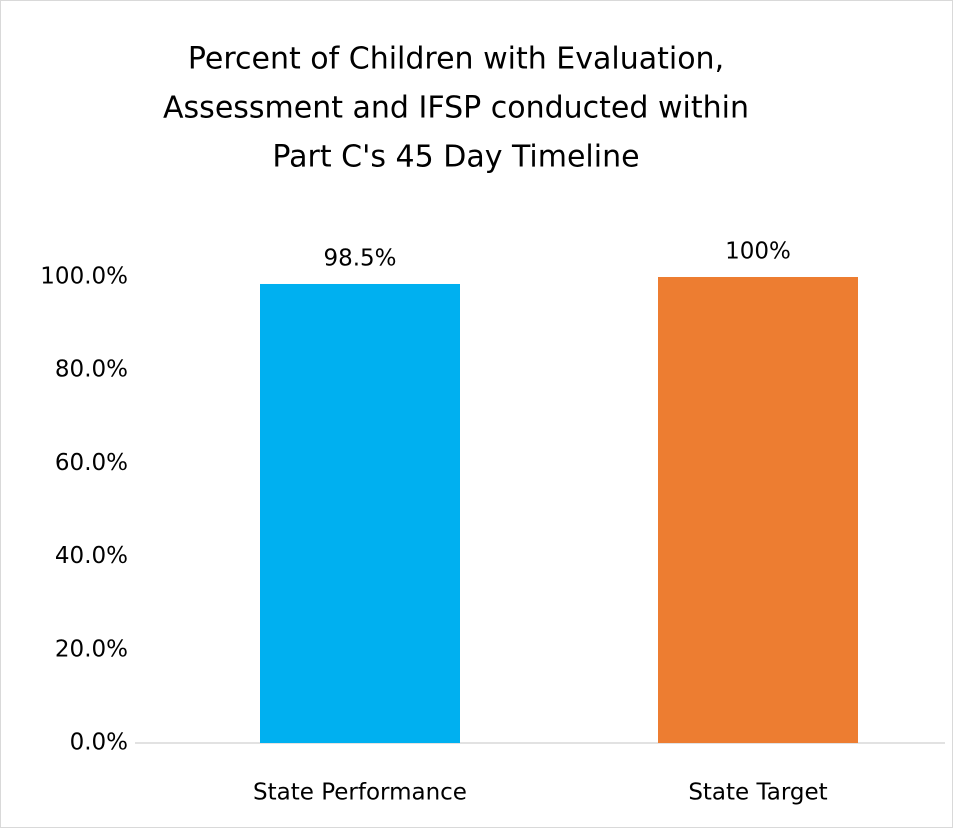  I want to click on y-tick-label: 0.0%, so click(99, 743).